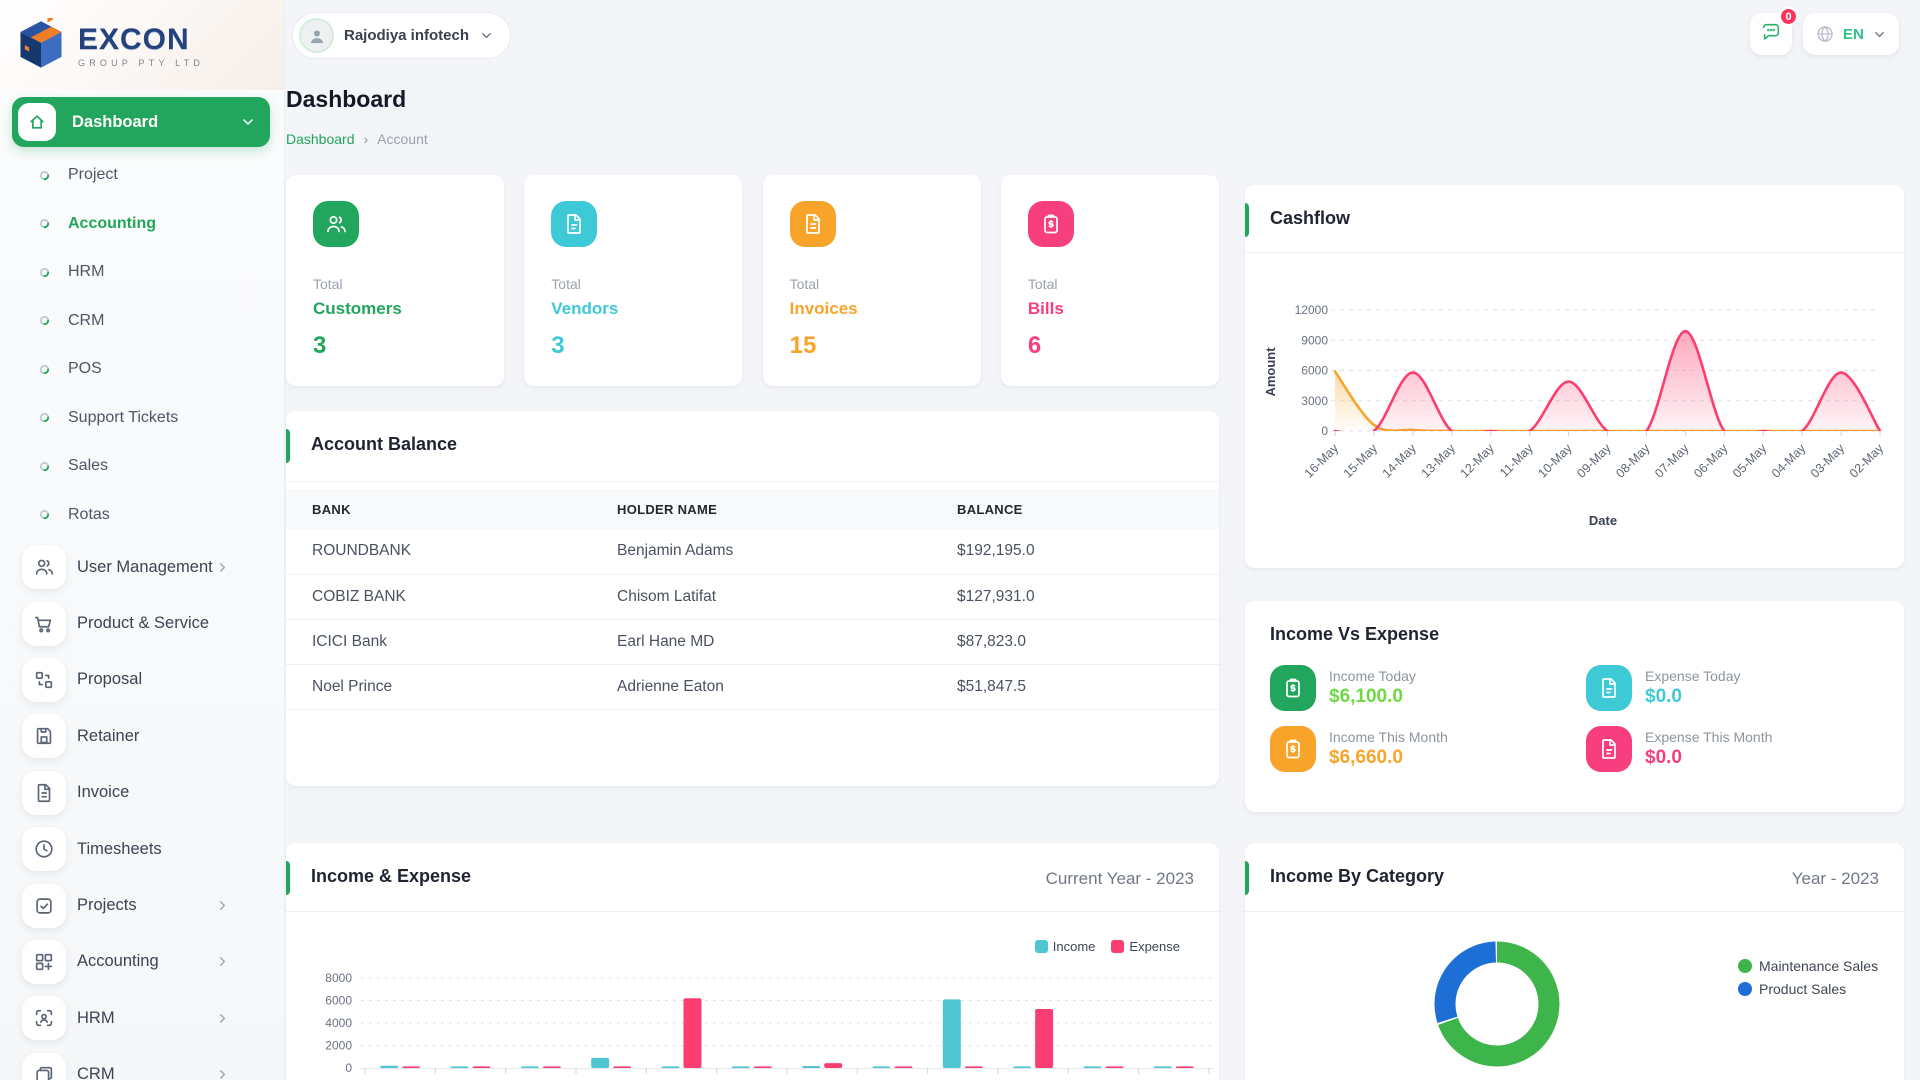 Image resolution: width=1920 pixels, height=1080 pixels. I want to click on stat-value: 6, so click(1034, 345).